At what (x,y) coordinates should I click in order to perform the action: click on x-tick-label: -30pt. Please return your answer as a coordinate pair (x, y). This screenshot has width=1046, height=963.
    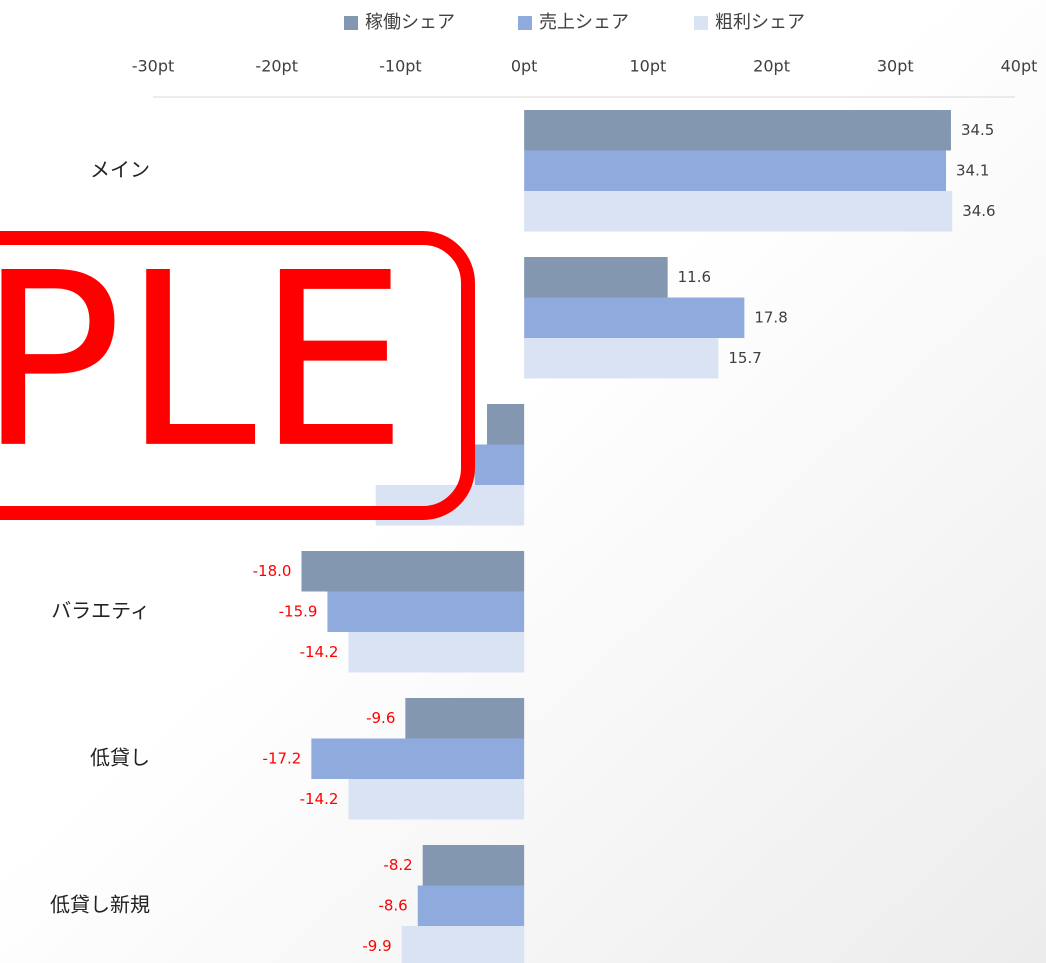
    Looking at the image, I should click on (153, 66).